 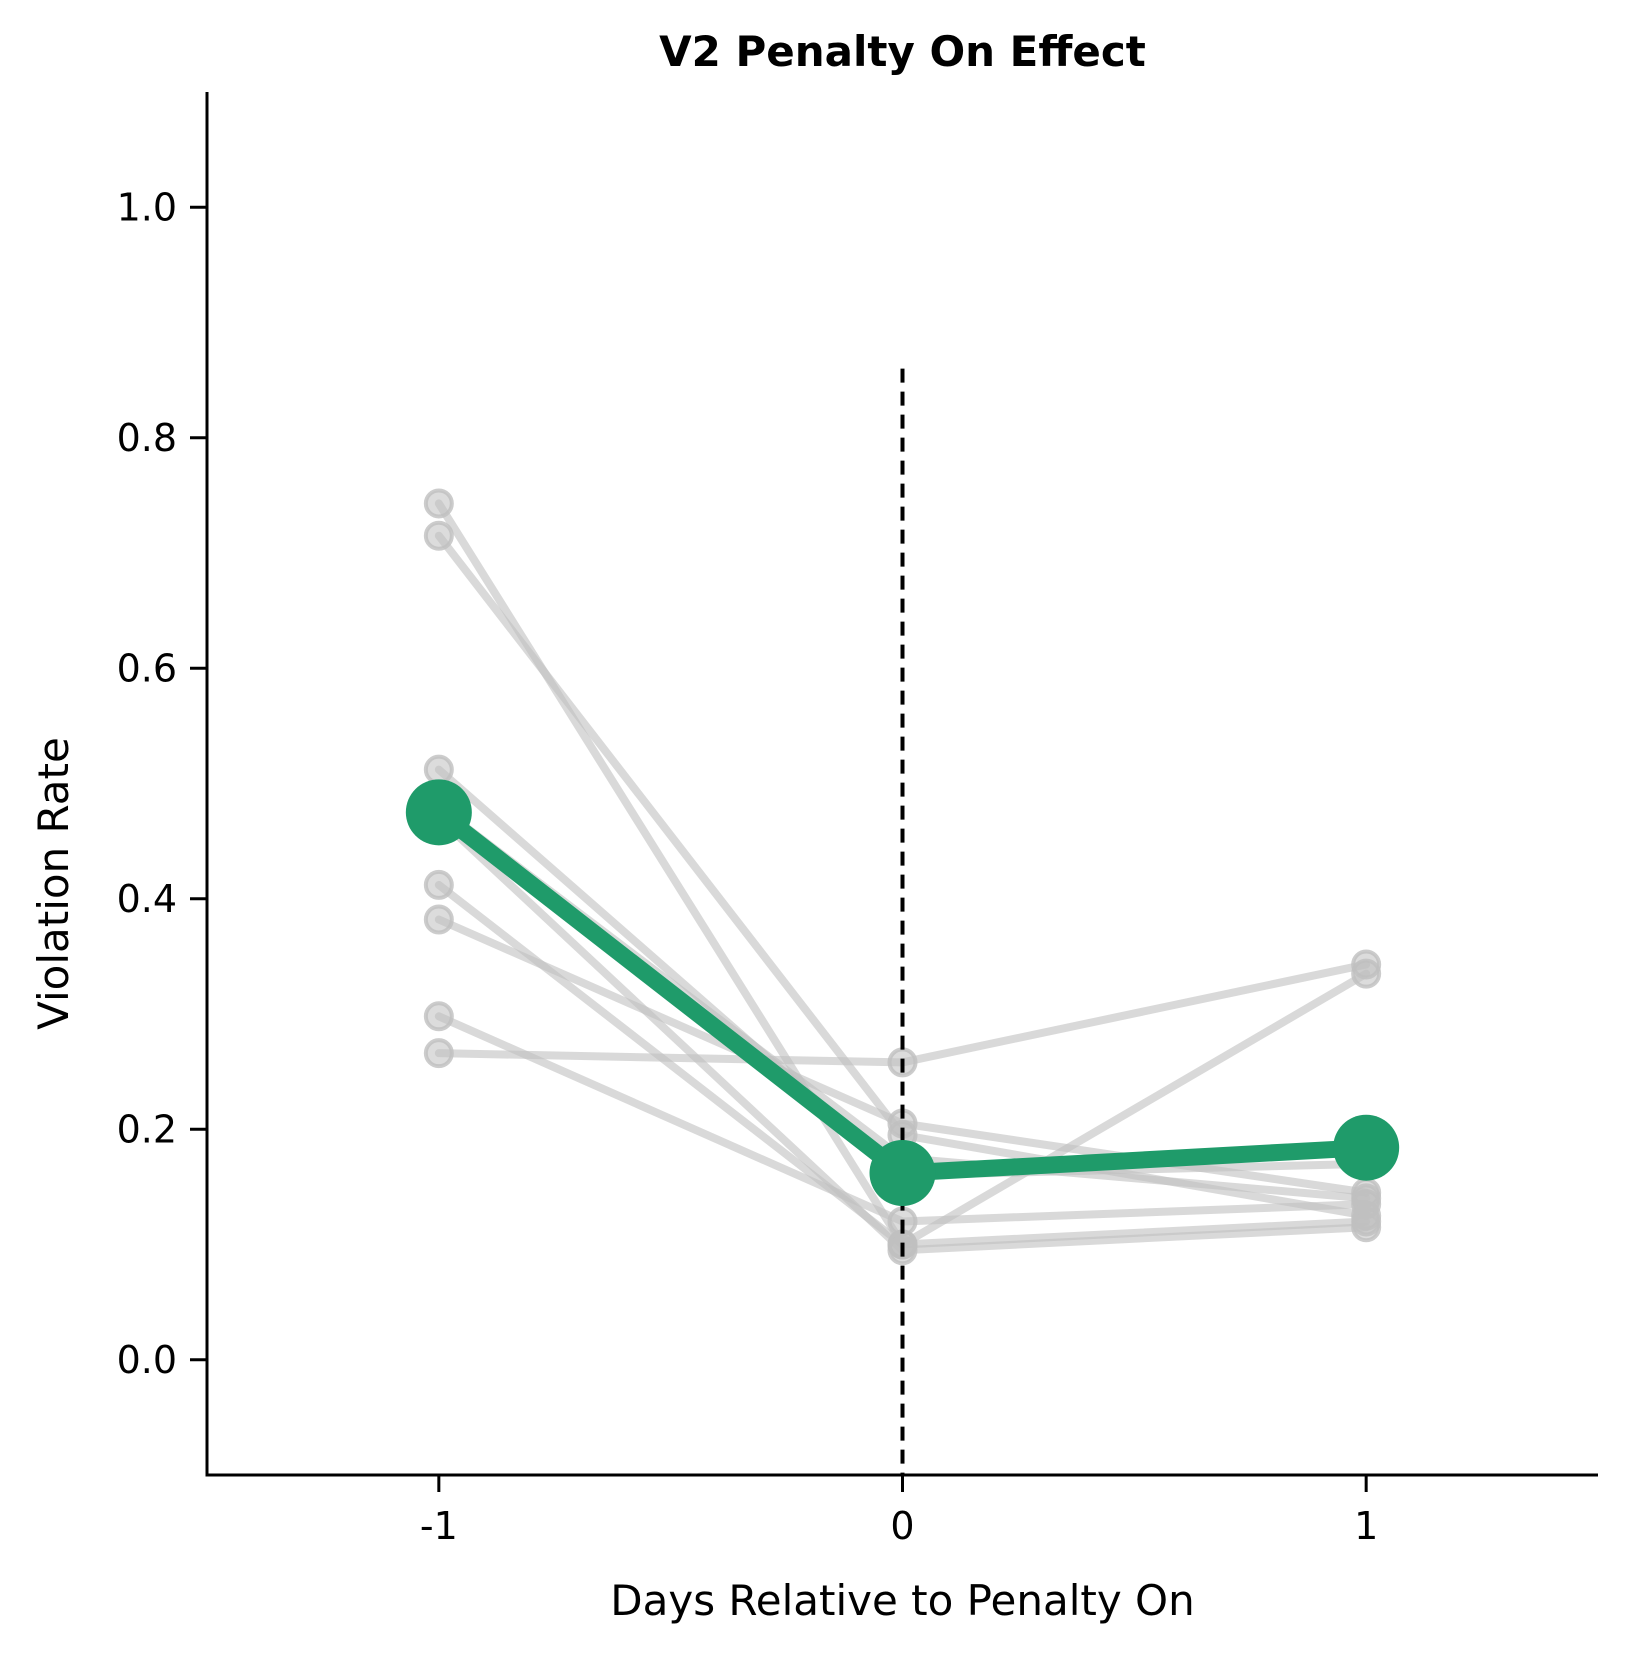 What do you see at coordinates (147, 1129) in the screenshot?
I see `y-tick-label: 0.2` at bounding box center [147, 1129].